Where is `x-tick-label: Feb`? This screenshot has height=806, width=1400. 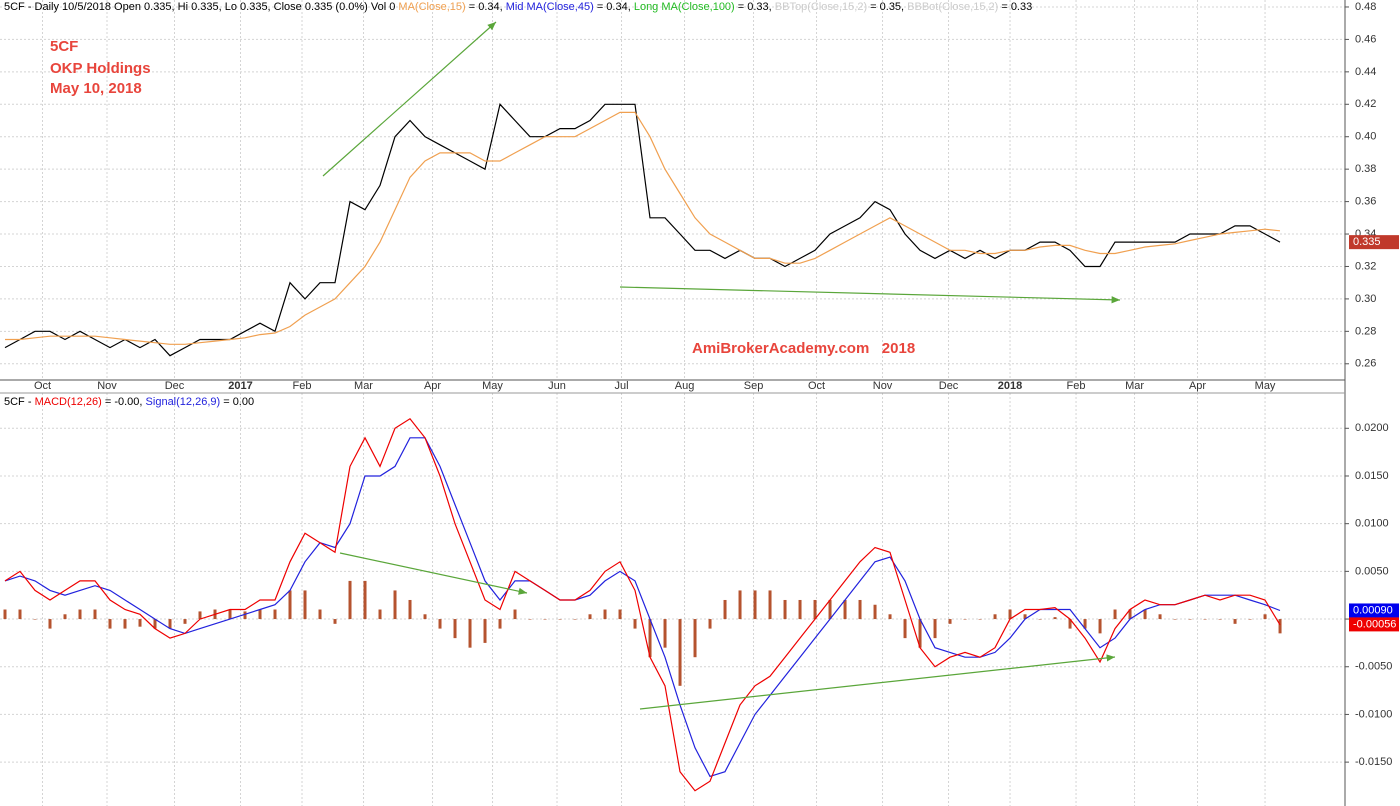 x-tick-label: Feb is located at coordinates (1076, 386).